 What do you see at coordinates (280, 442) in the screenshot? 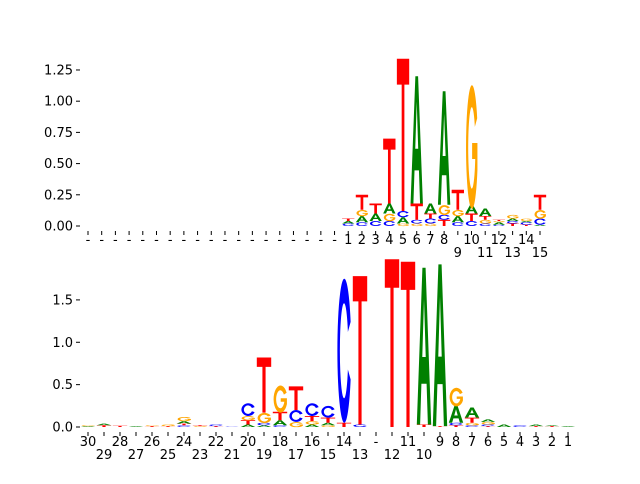
I see `x-tick-label: 18` at bounding box center [280, 442].